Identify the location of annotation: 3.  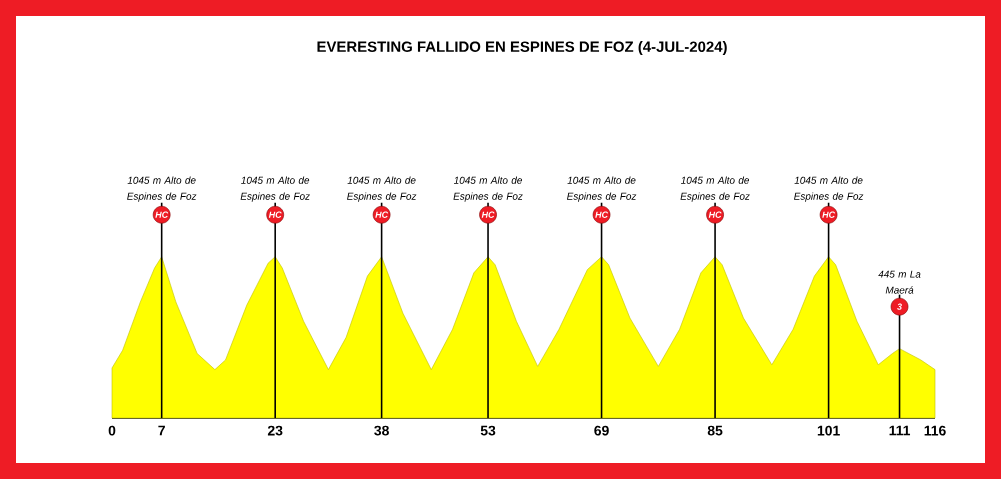
(899, 306).